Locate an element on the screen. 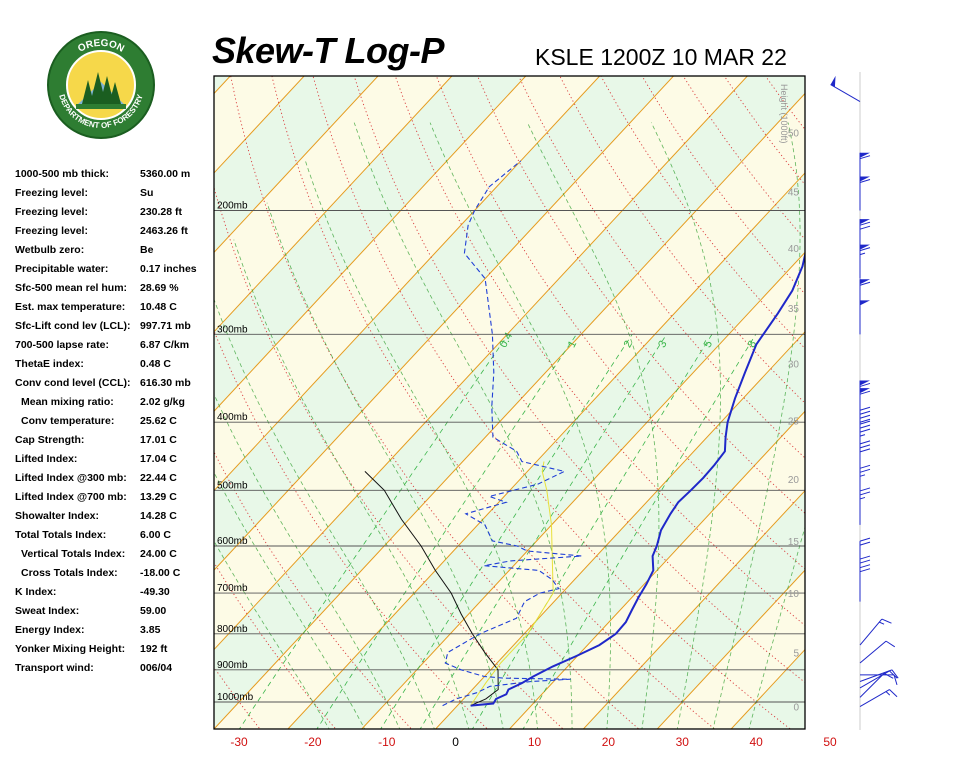 The image size is (960, 768). height-tick-label: 30 is located at coordinates (794, 364).